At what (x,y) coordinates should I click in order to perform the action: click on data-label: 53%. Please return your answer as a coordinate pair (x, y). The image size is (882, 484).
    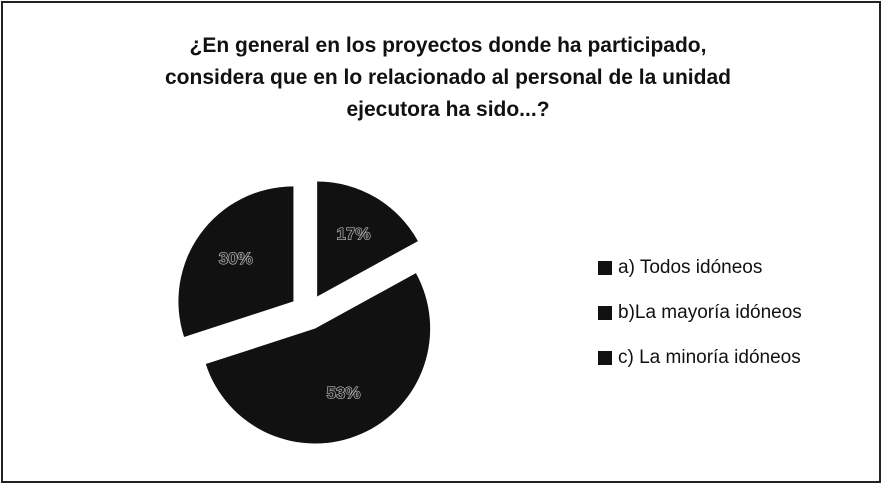
    Looking at the image, I should click on (343, 392).